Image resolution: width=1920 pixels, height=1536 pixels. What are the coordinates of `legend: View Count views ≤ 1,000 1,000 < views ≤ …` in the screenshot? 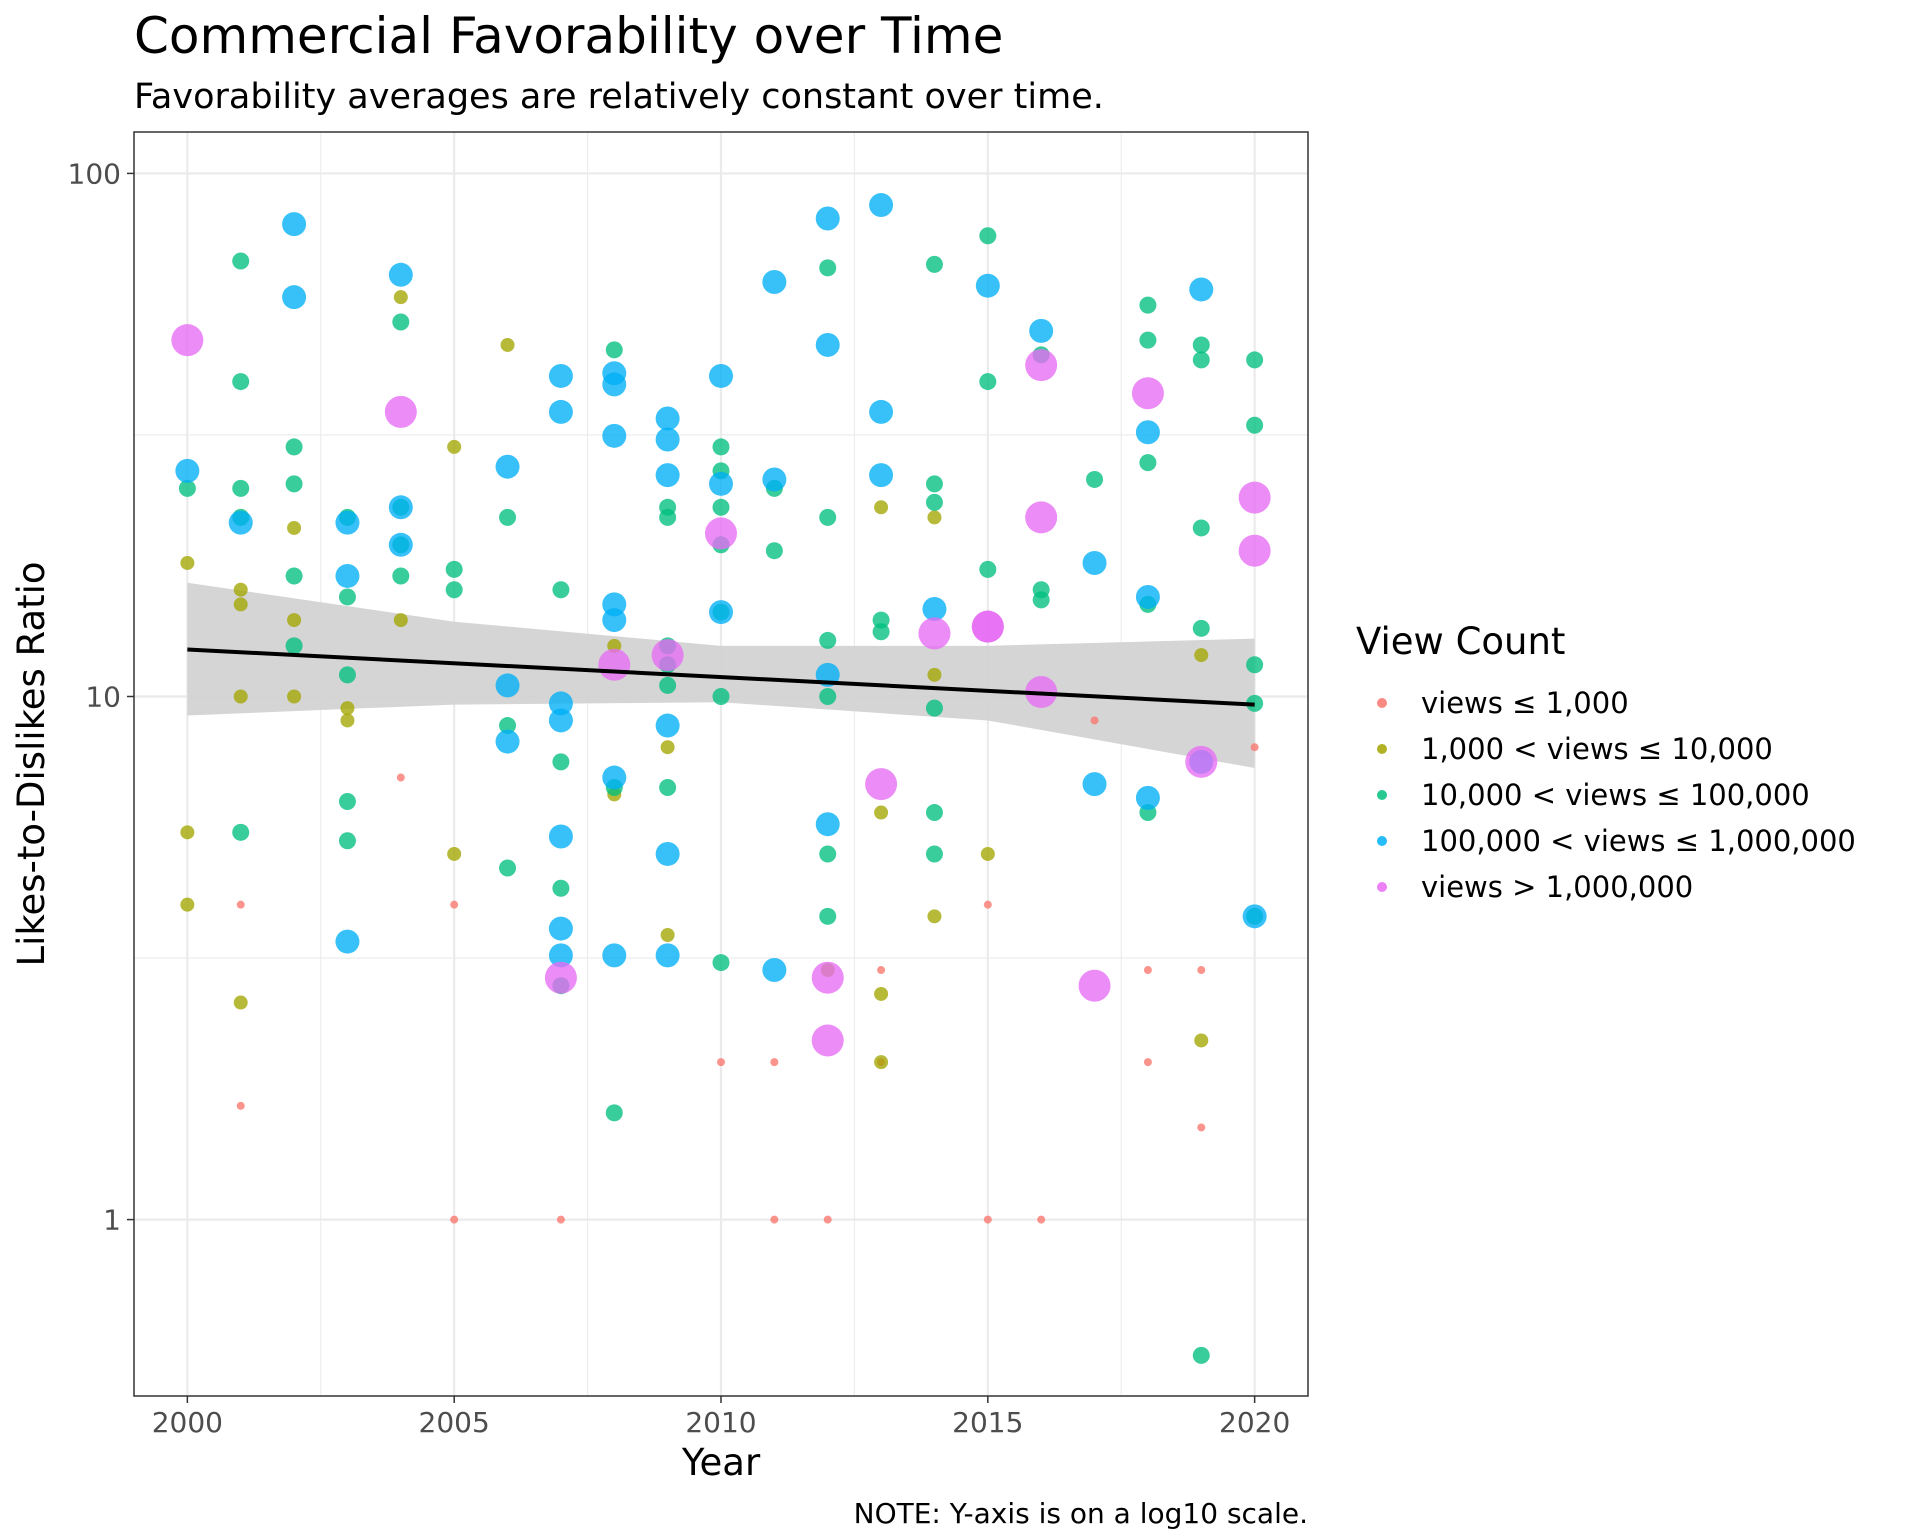 It's located at (1606, 762).